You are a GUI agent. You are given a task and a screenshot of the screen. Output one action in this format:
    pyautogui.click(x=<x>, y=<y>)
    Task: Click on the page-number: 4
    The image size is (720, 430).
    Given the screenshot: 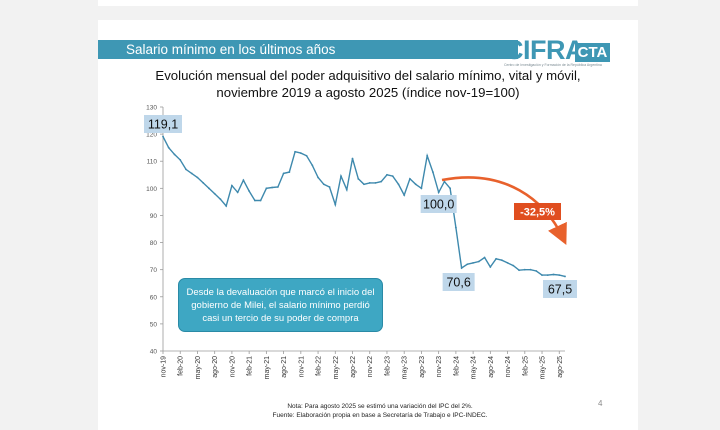 What is the action you would take?
    pyautogui.click(x=600, y=403)
    